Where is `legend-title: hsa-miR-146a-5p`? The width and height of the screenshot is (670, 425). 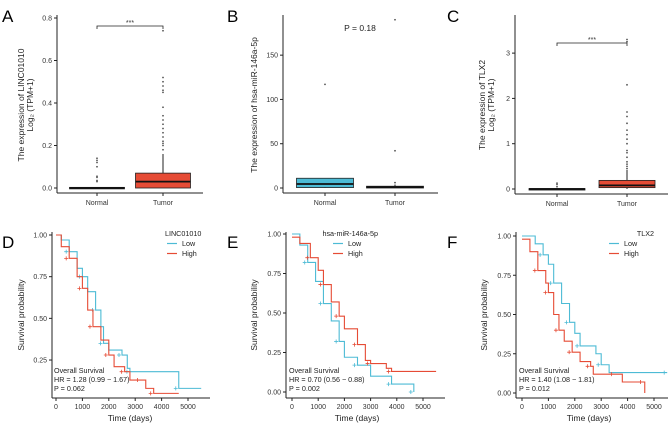
legend-title: hsa-miR-146a-5p is located at coordinates (350, 233).